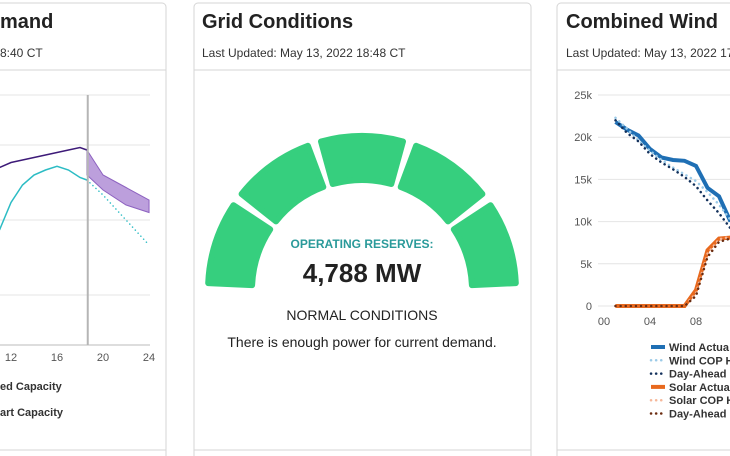  I want to click on gauge, so click(362, 211).